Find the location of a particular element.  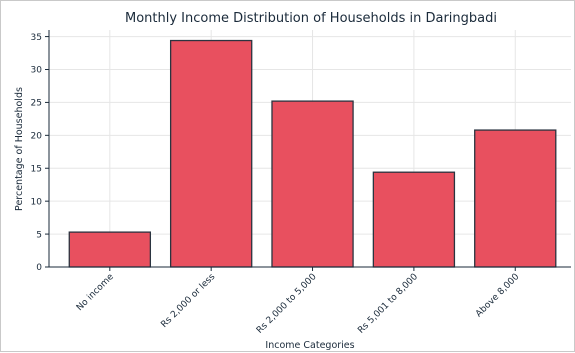

y-tick-label: 20 is located at coordinates (37, 137).